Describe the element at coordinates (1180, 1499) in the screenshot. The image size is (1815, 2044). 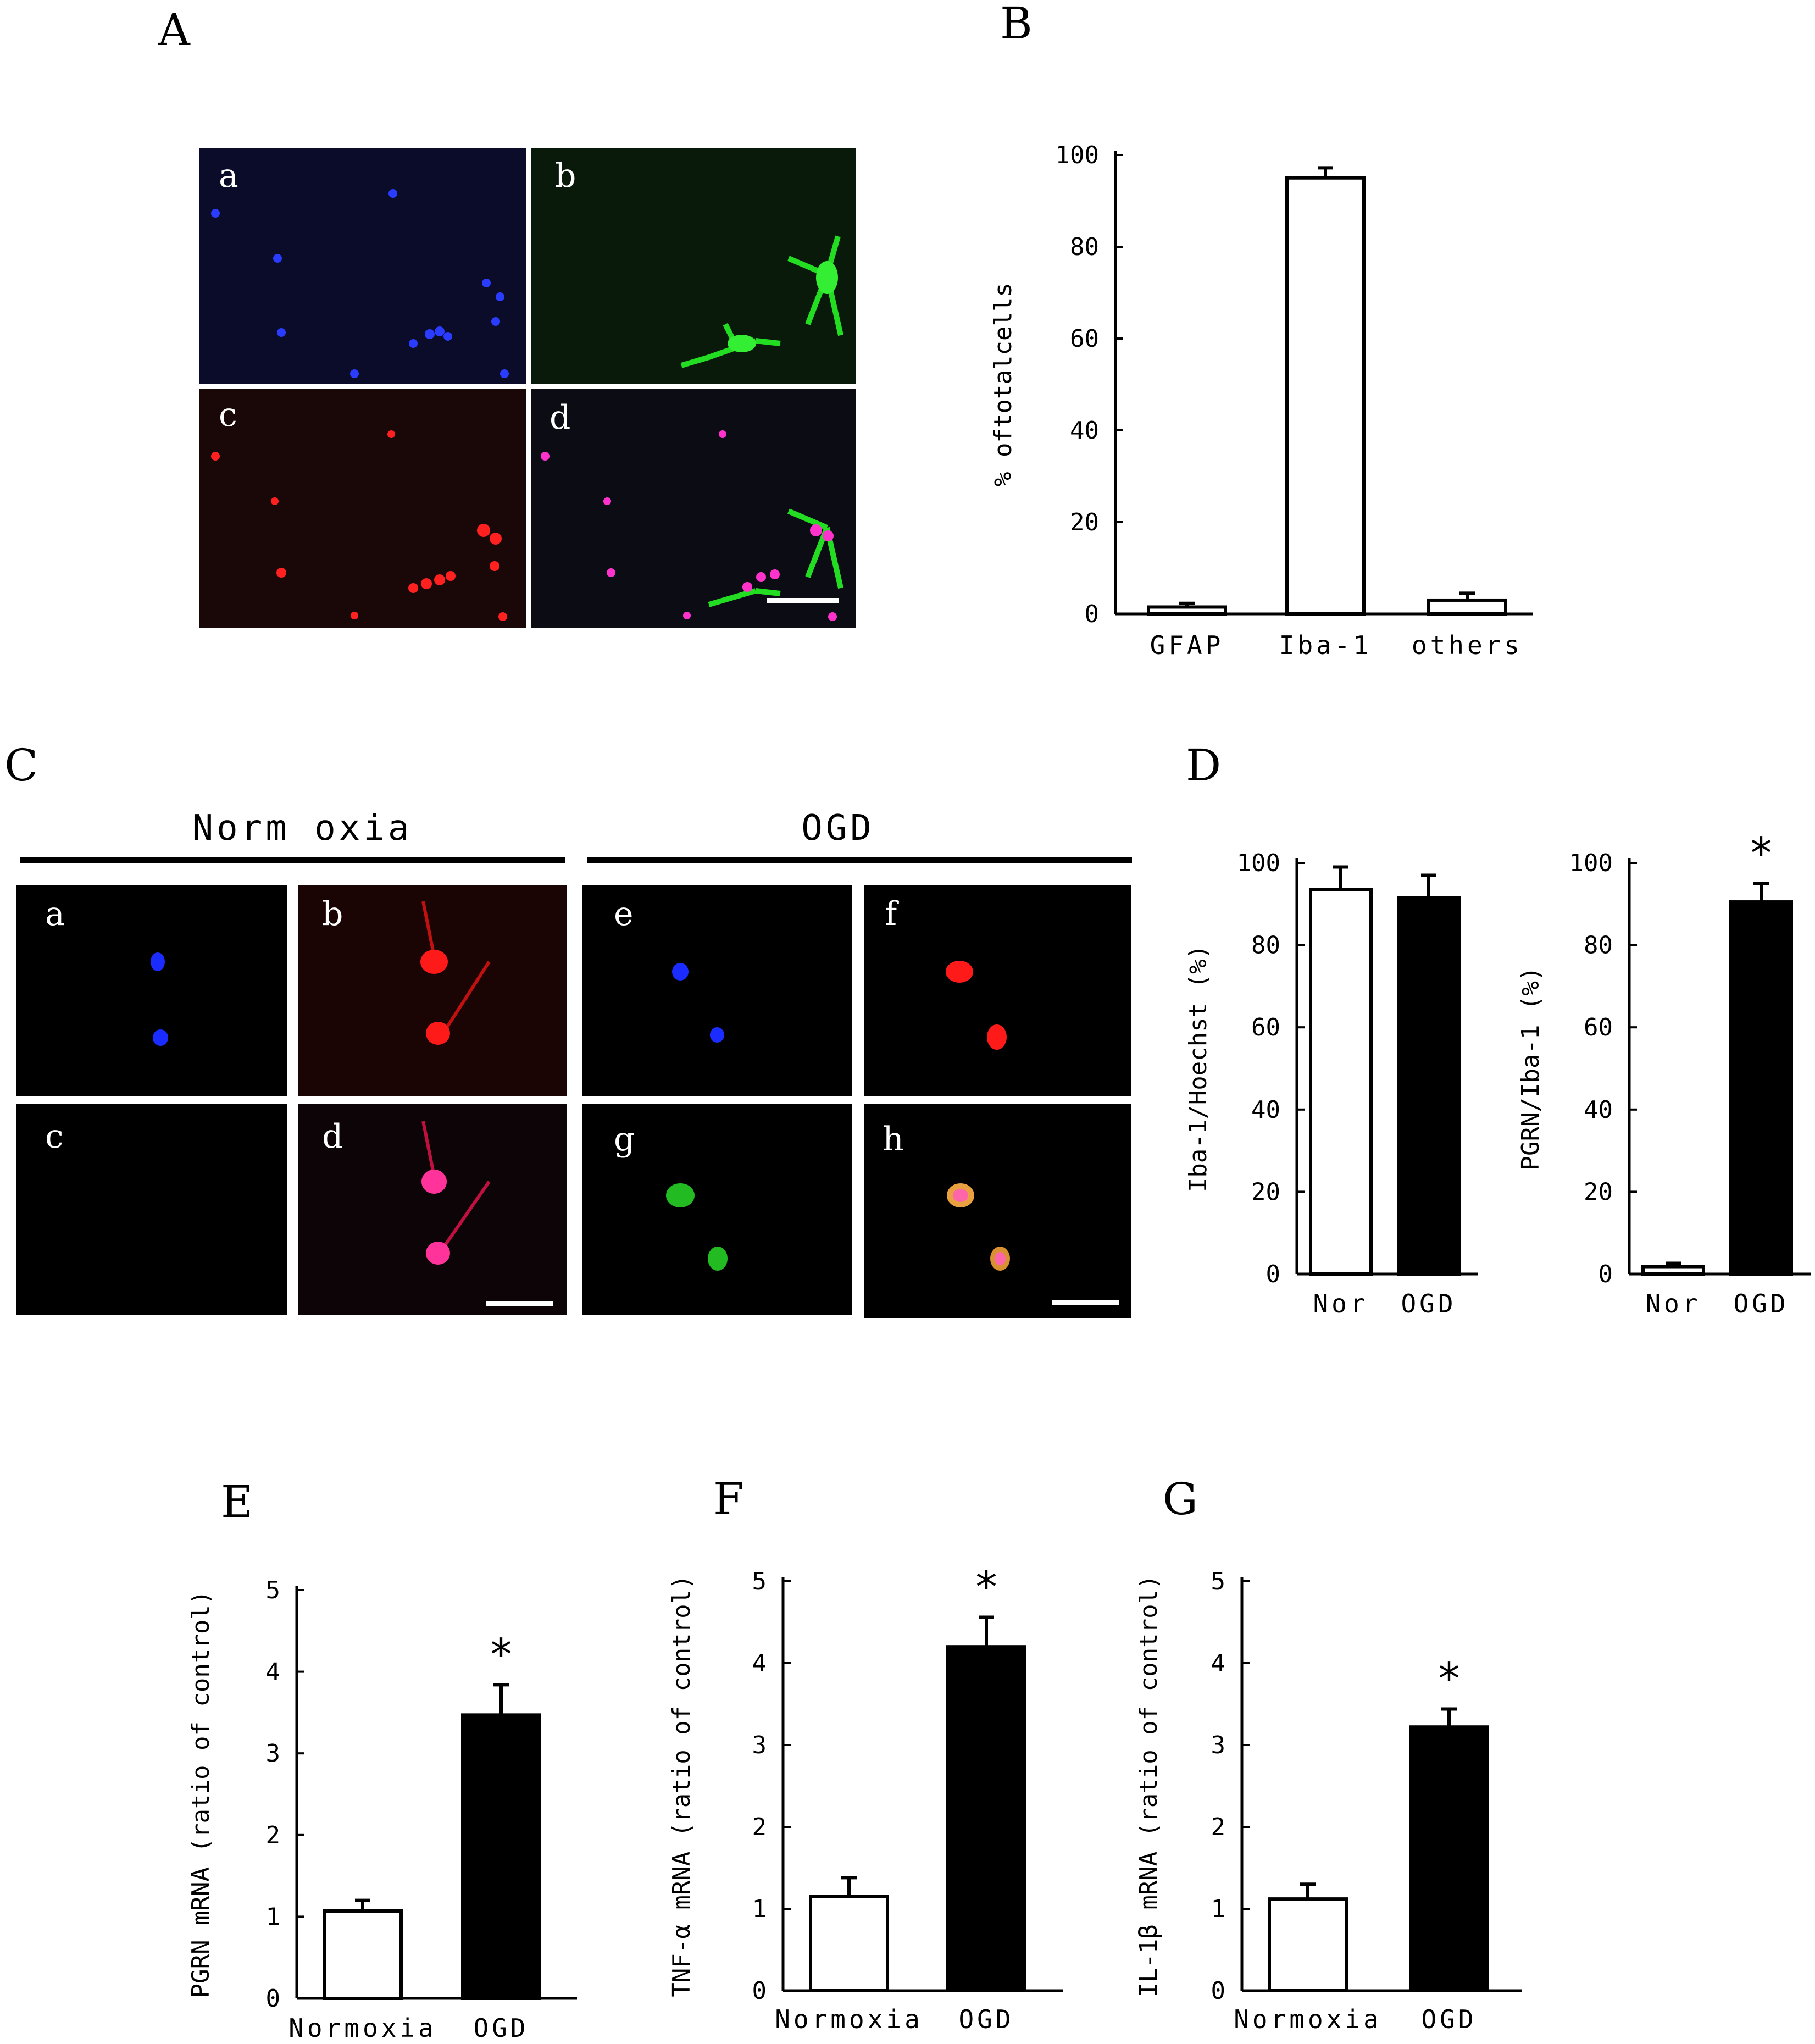
I see `panel-label-G: G` at that location.